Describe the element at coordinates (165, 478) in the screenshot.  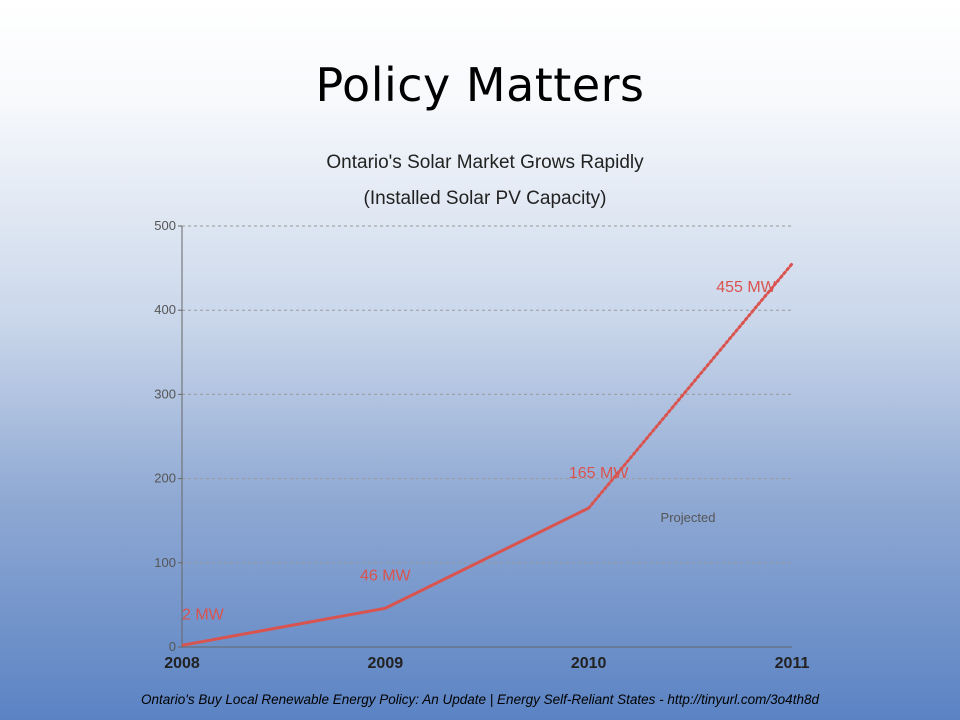
I see `y-tick-label: 200` at that location.